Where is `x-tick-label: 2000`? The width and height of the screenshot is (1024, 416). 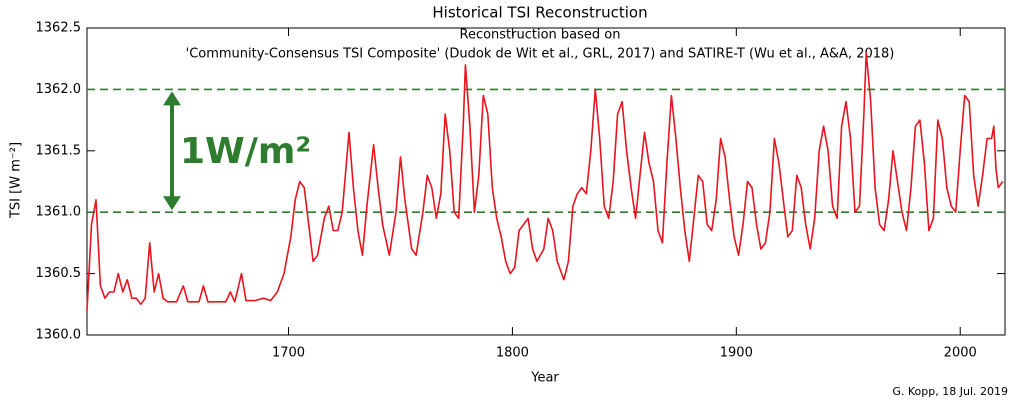 x-tick-label: 2000 is located at coordinates (960, 353).